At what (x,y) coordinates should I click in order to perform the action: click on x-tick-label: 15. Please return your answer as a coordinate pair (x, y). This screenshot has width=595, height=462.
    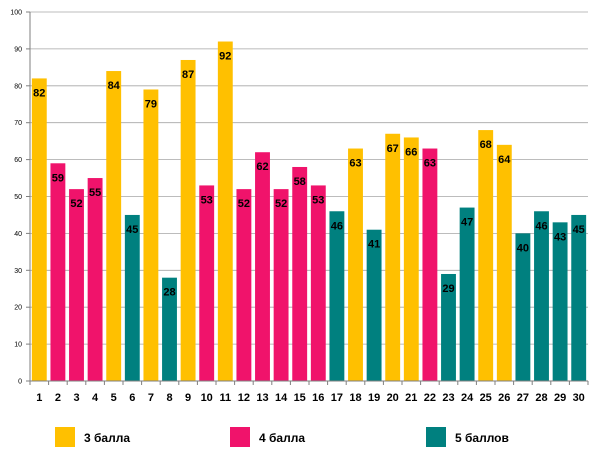
    Looking at the image, I should click on (300, 398).